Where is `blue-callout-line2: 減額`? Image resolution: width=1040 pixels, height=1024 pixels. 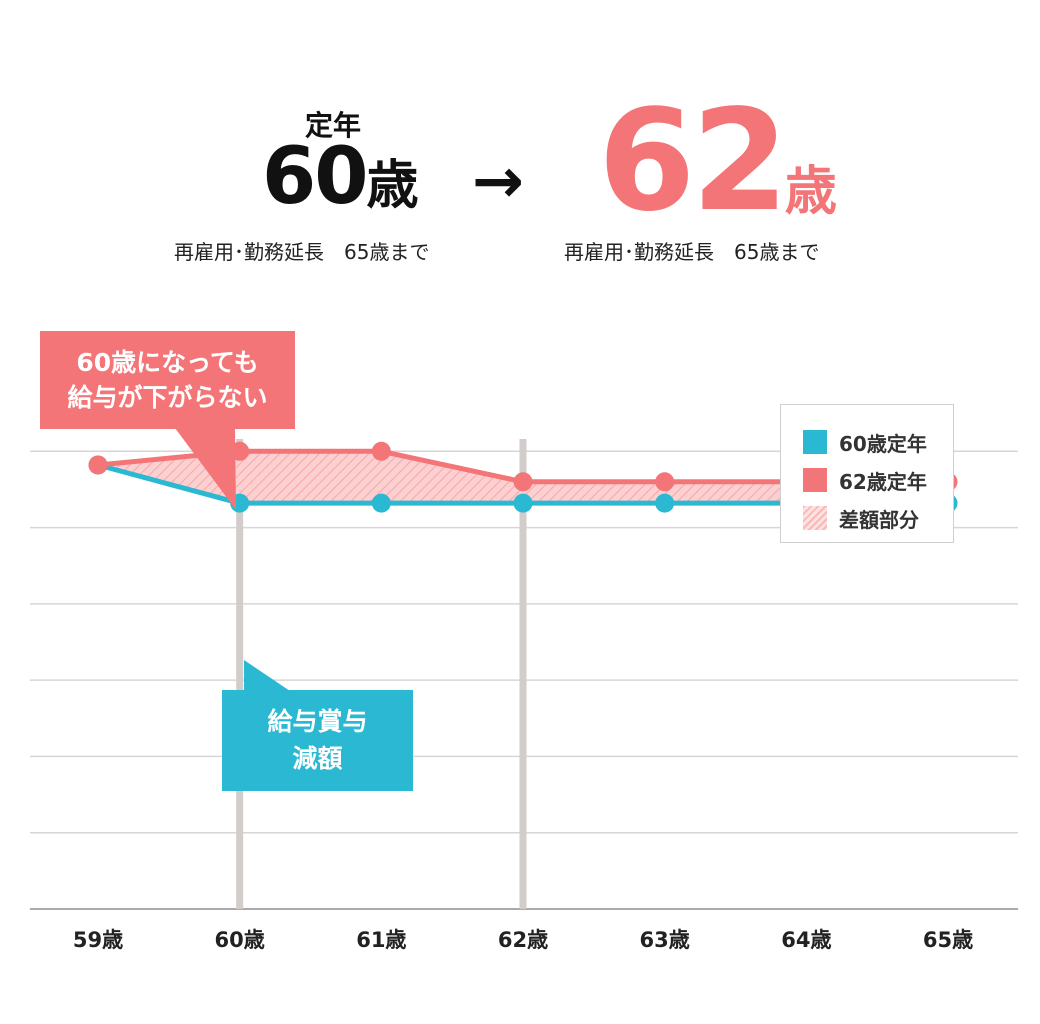
blue-callout-line2: 減額 is located at coordinates (317, 758).